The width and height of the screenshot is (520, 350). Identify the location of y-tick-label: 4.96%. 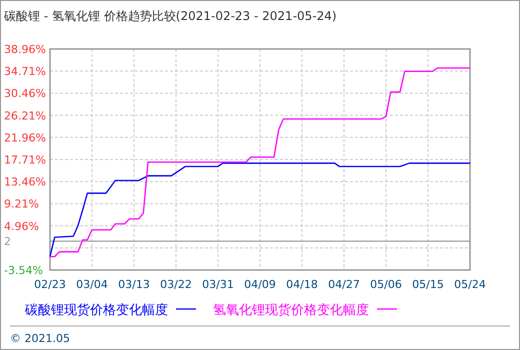
(21, 226).